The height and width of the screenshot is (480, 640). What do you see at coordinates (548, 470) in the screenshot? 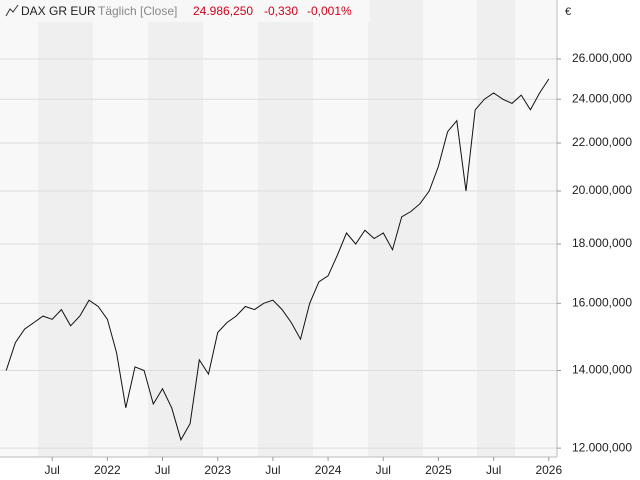
I see `x-tick-label: 2026` at bounding box center [548, 470].